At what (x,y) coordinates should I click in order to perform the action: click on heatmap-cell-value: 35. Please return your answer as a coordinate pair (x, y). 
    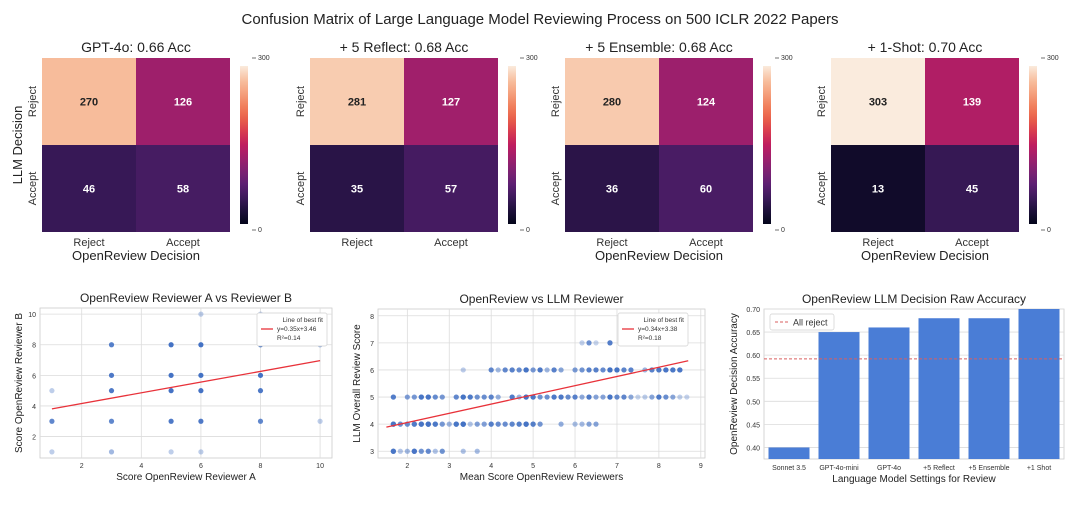
    Looking at the image, I should click on (357, 190).